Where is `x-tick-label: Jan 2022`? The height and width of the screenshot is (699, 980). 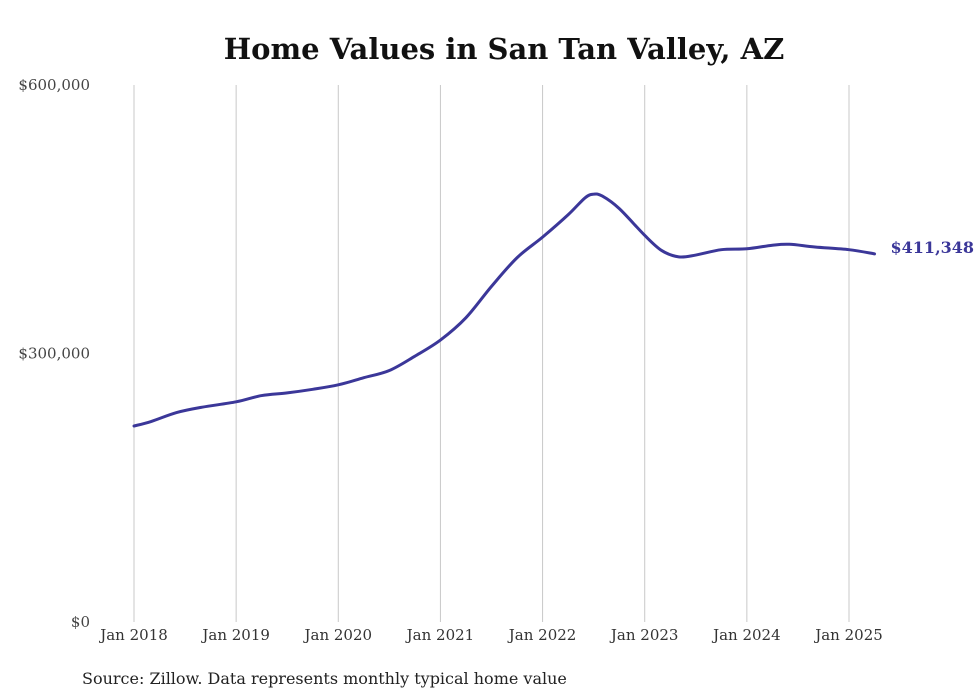
x-tick-label: Jan 2022 is located at coordinates (542, 635).